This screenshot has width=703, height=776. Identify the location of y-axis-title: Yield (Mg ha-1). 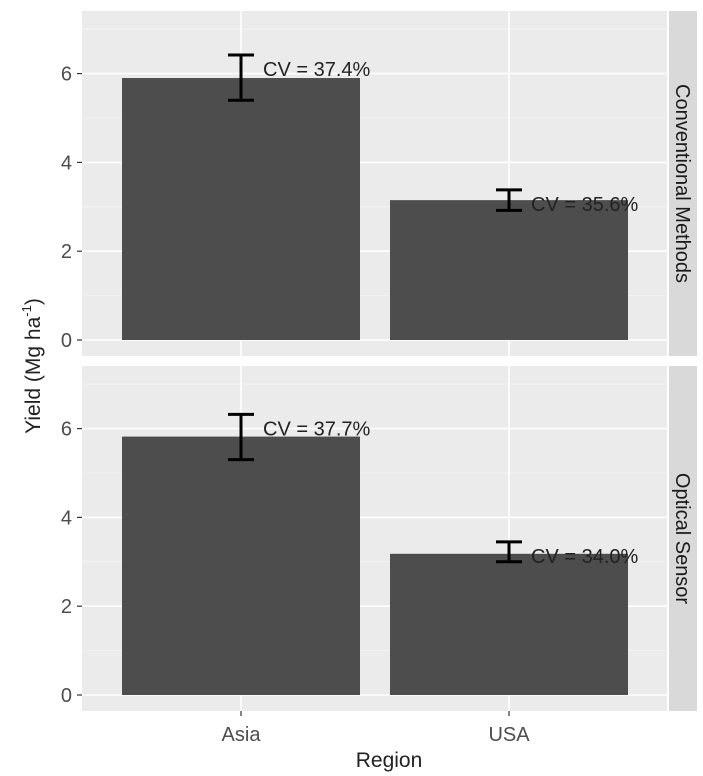
(32, 366).